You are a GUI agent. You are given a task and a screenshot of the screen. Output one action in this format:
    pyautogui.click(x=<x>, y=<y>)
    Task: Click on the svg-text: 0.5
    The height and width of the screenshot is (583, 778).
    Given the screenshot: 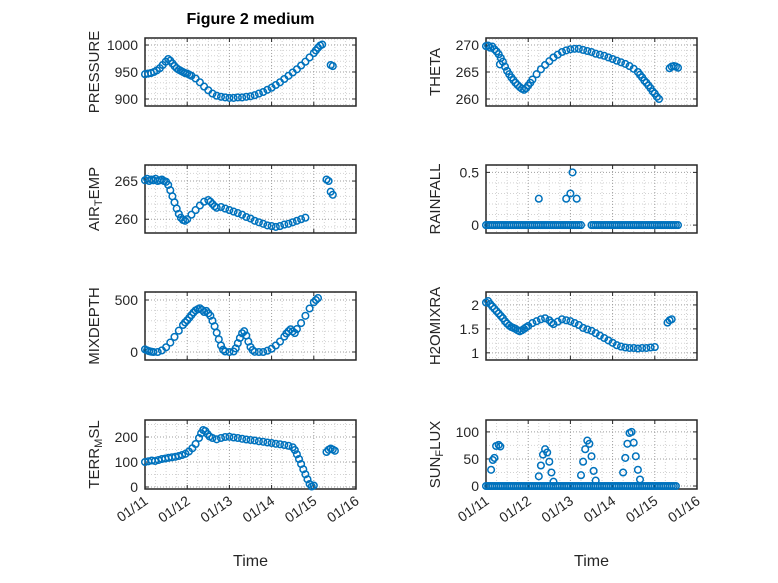 What is the action you would take?
    pyautogui.click(x=470, y=172)
    